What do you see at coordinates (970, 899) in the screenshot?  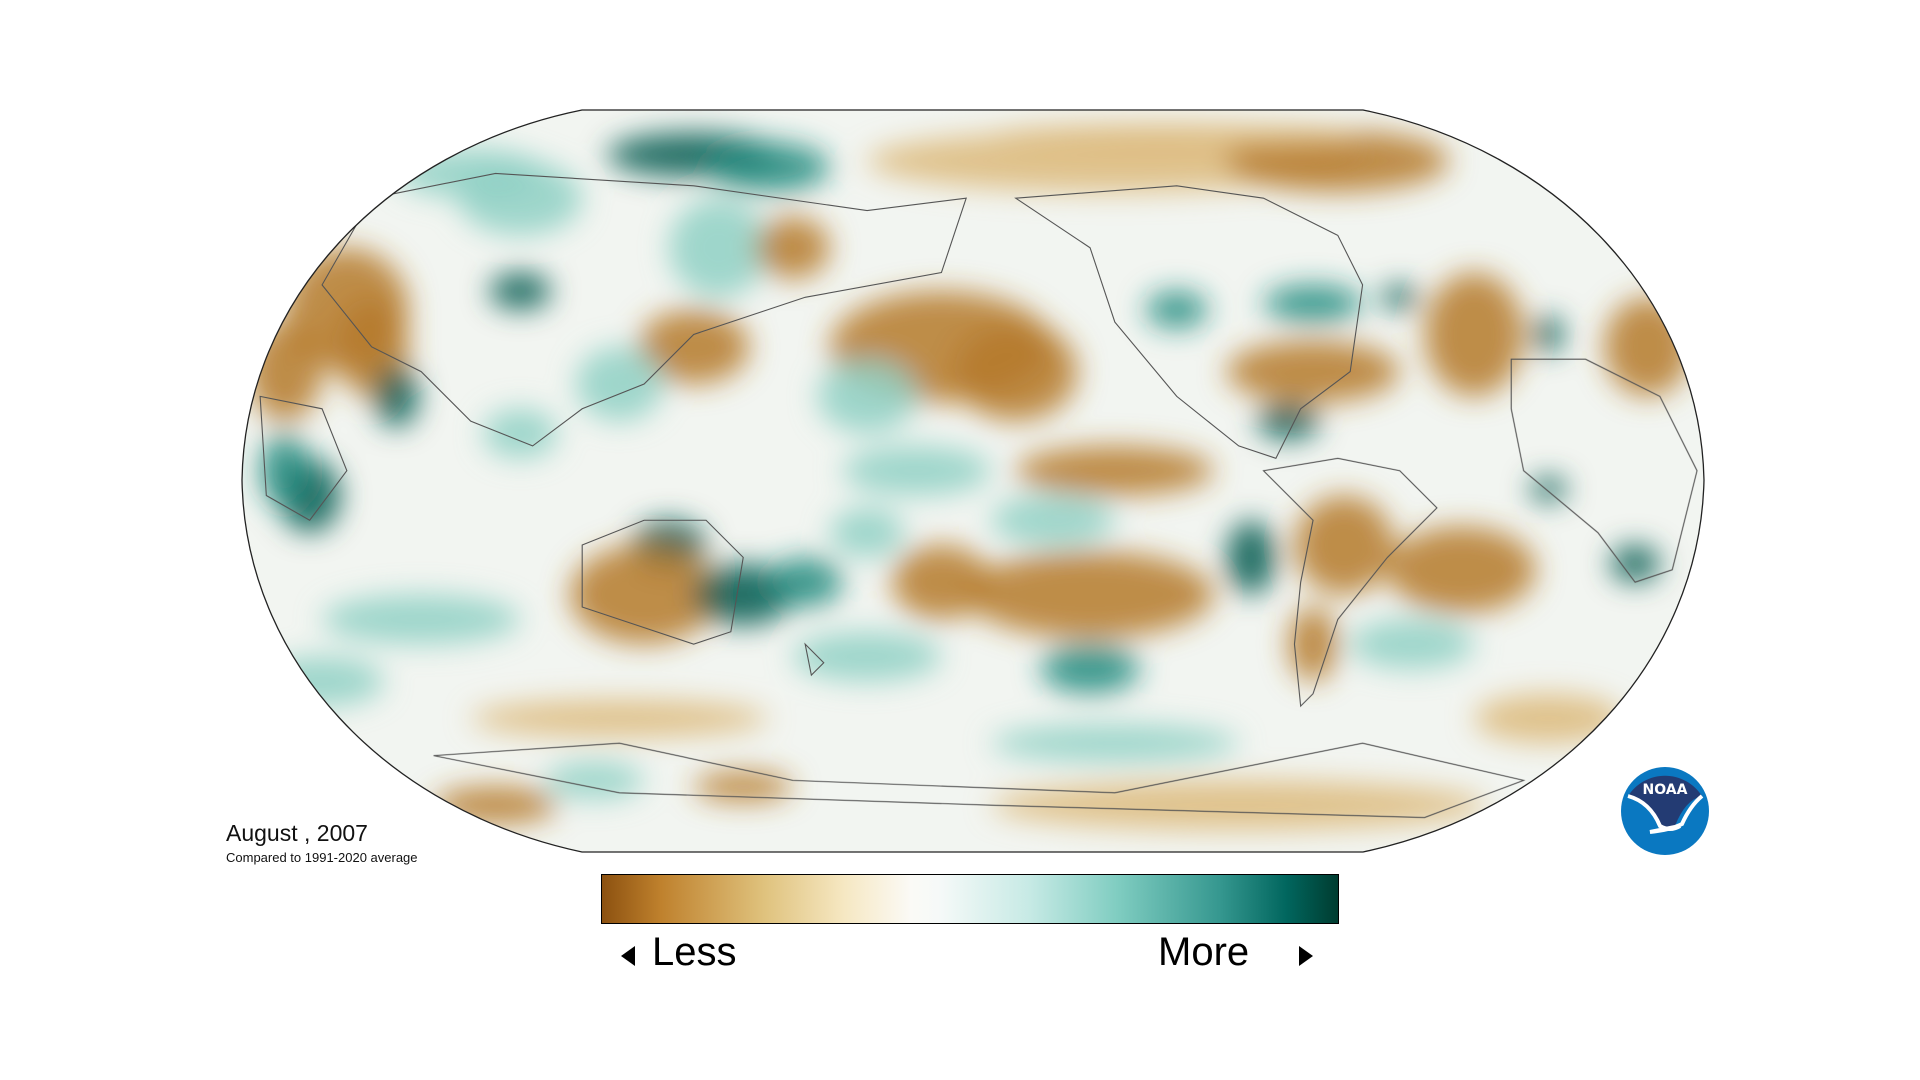 I see `color-scale-bar` at bounding box center [970, 899].